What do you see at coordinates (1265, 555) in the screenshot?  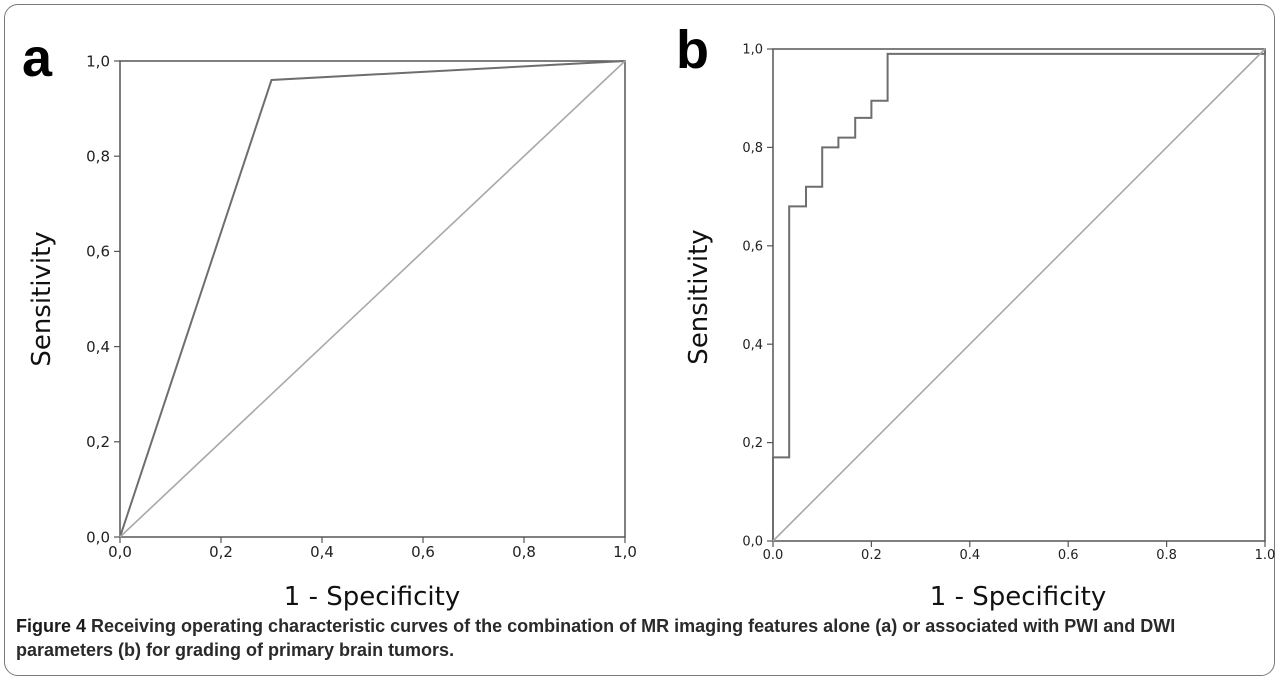 I see `x-tick-label: 1.0` at bounding box center [1265, 555].